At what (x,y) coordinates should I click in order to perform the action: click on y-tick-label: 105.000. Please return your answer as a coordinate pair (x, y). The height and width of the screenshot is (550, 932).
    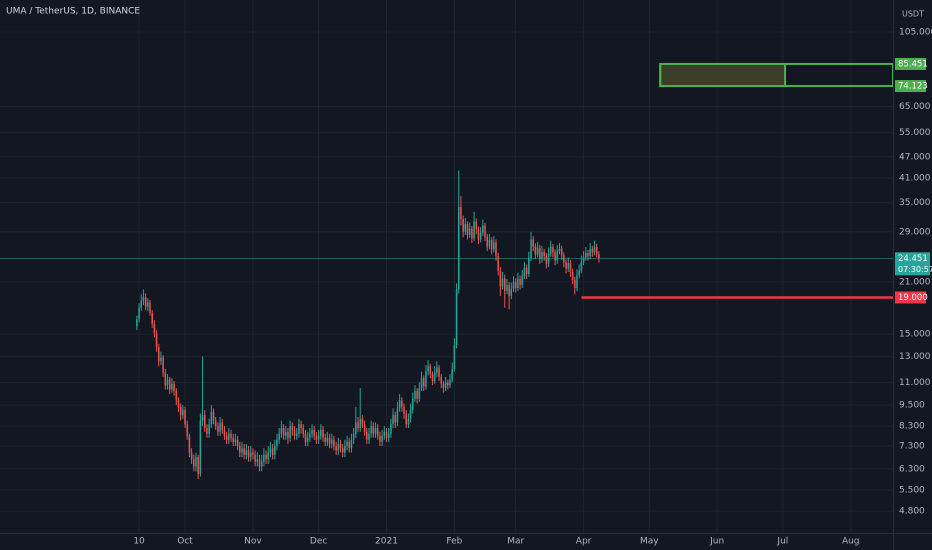
    Looking at the image, I should click on (915, 32).